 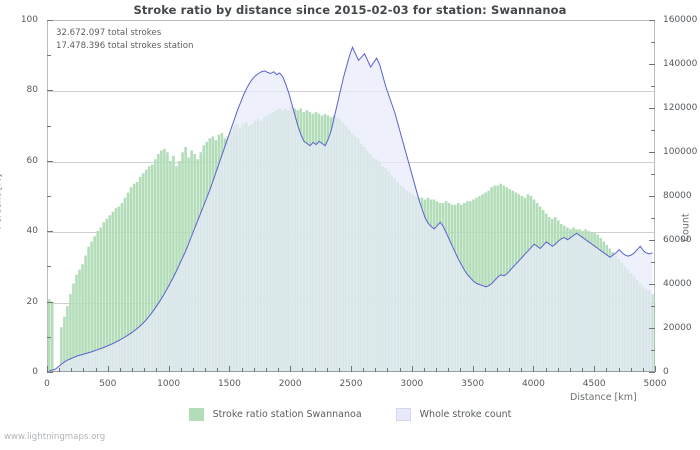 What do you see at coordinates (29, 20) in the screenshot?
I see `y-tick-label-left: 100` at bounding box center [29, 20].